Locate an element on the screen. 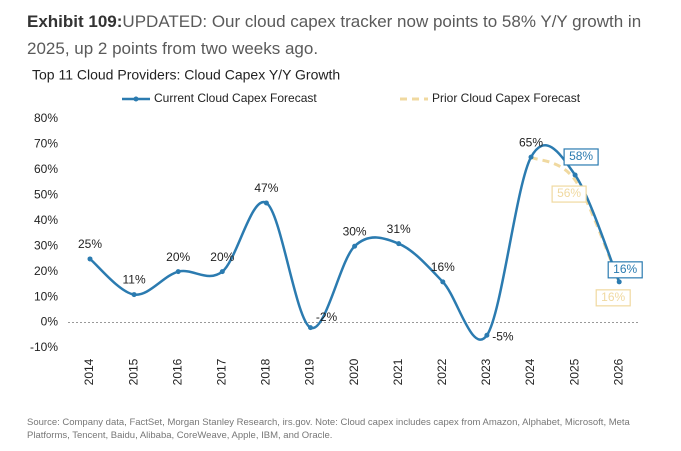 The image size is (681, 451). x-tick-label: 2016 is located at coordinates (177, 371).